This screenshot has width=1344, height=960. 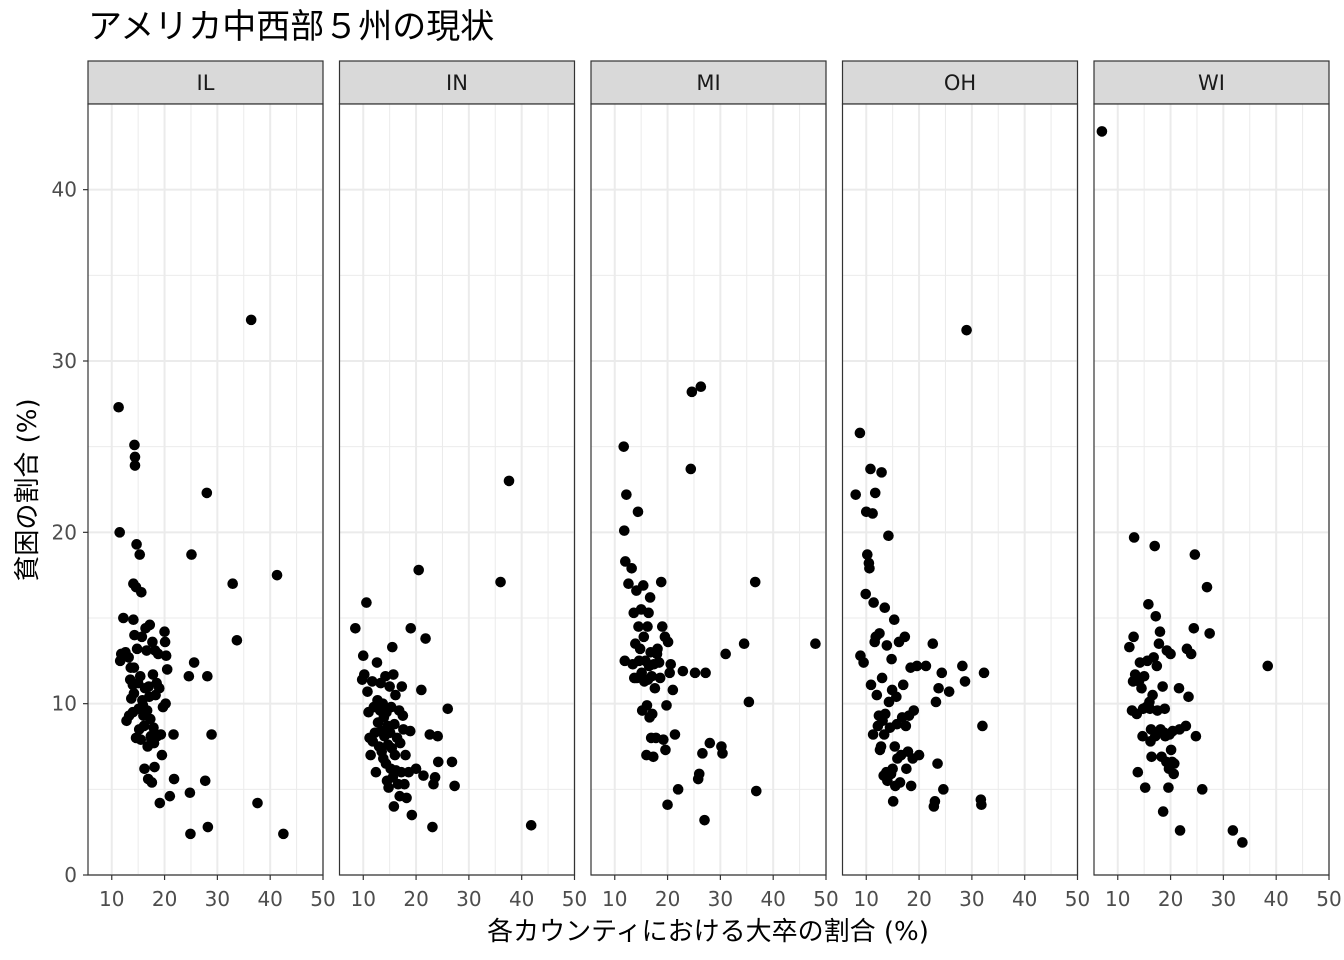 What do you see at coordinates (1223, 893) in the screenshot?
I see `x-axis: 10 20 30 40 50` at bounding box center [1223, 893].